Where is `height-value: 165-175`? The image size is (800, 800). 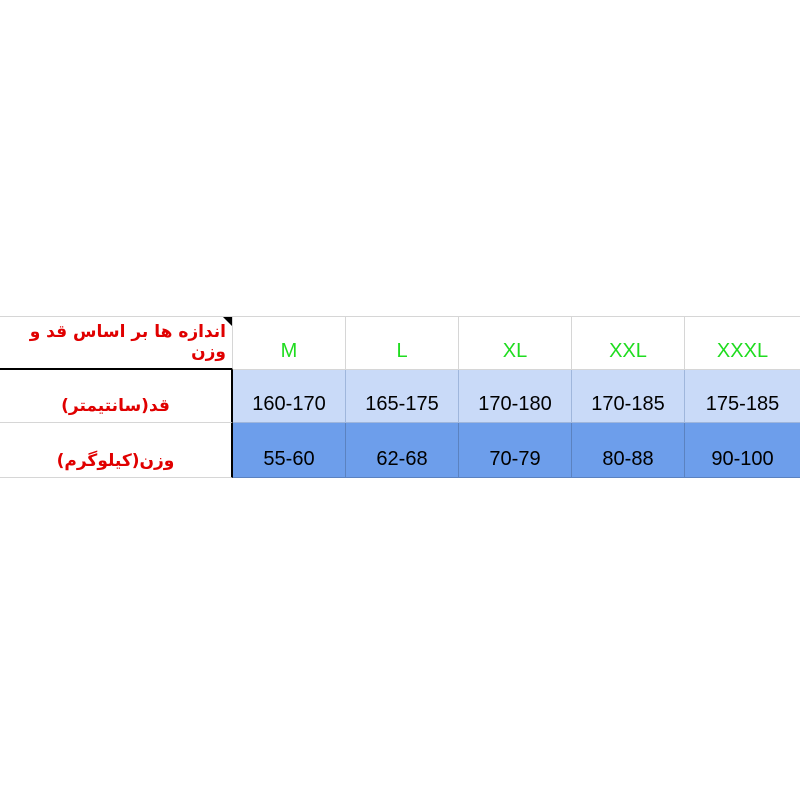
height-value: 165-175 is located at coordinates (402, 396).